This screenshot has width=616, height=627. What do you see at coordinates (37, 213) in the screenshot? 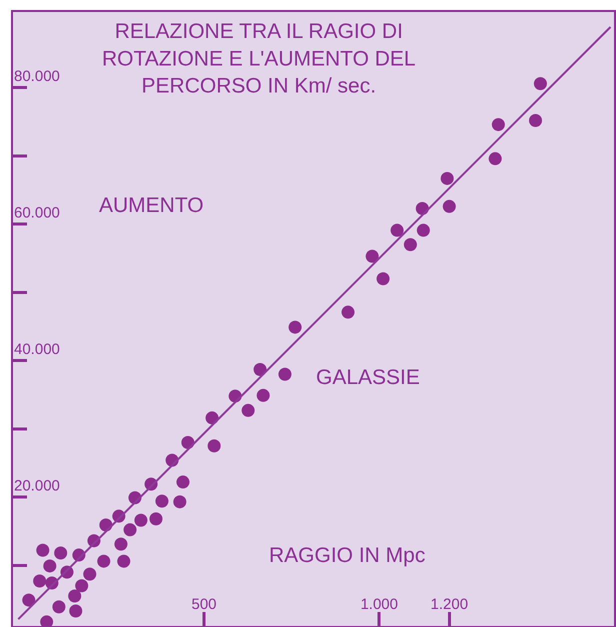
I see `y-tick-label: 60.000` at bounding box center [37, 213].